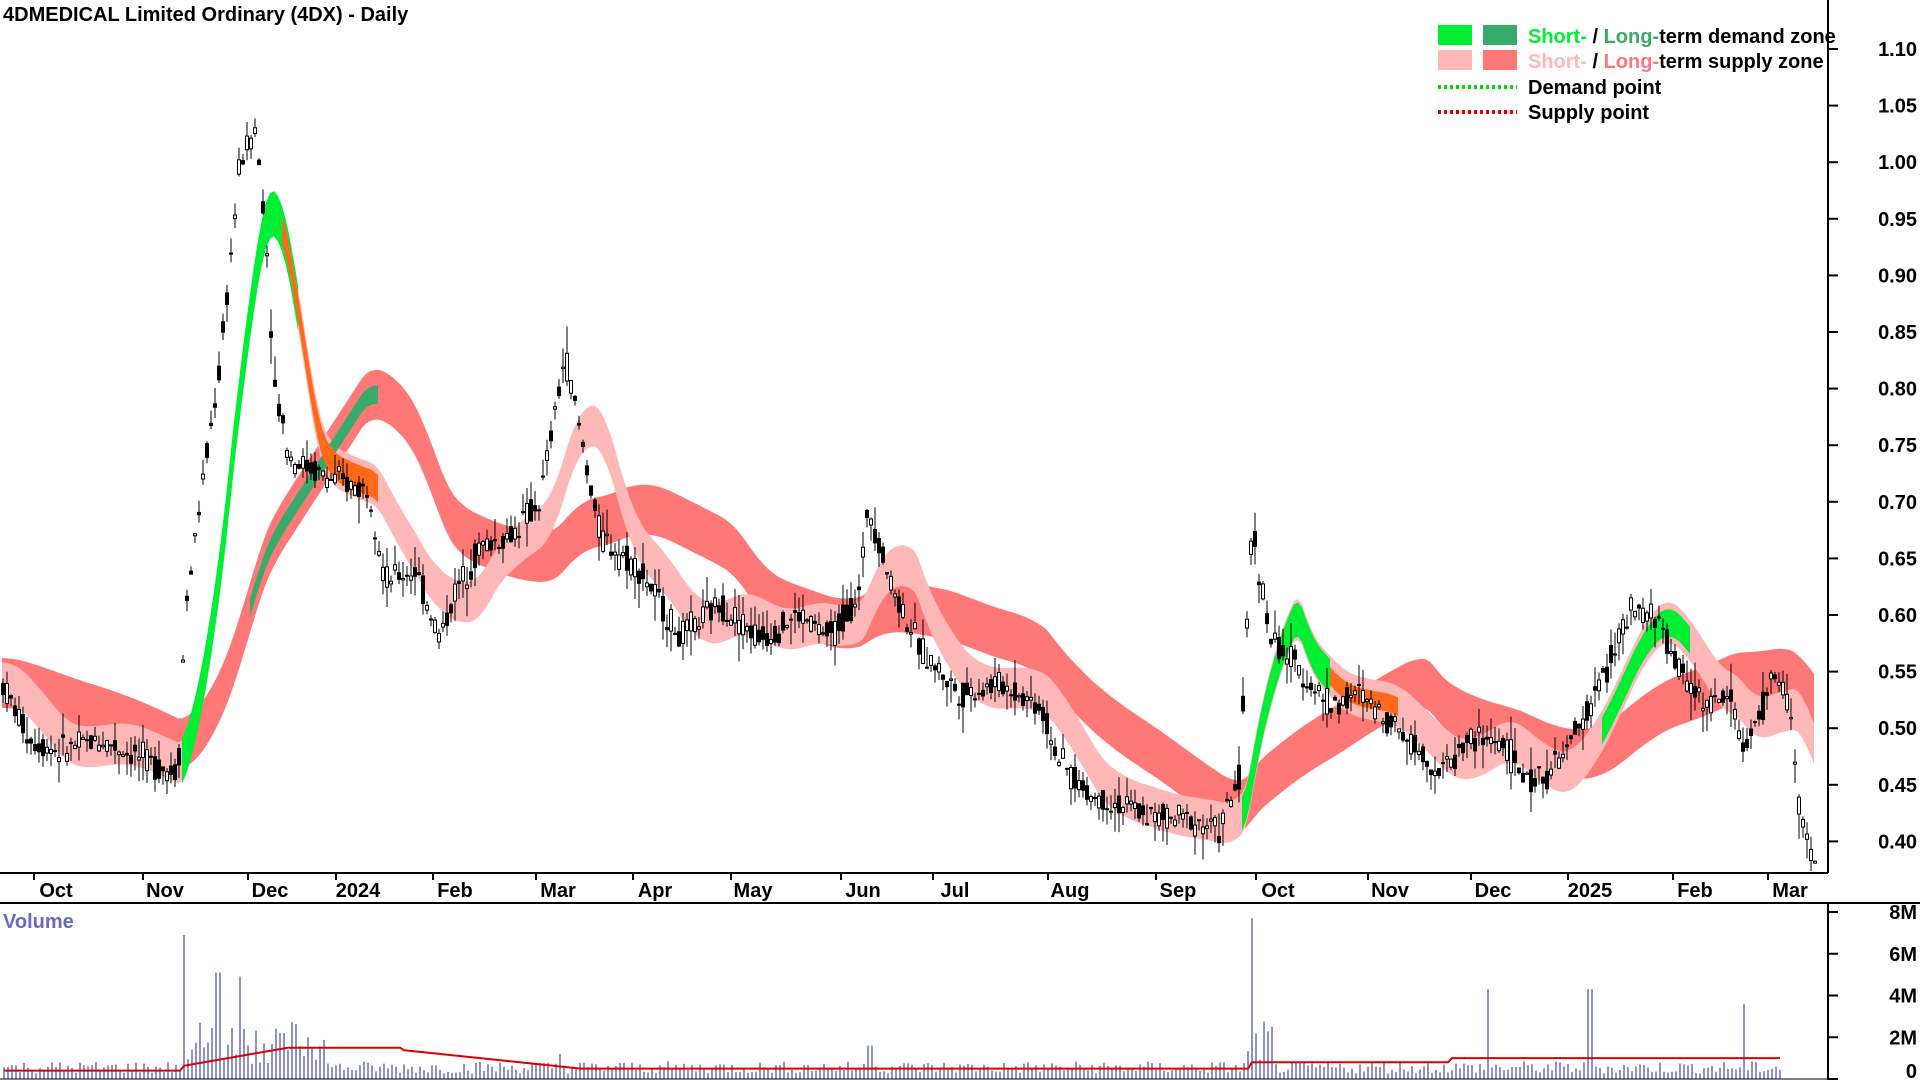 Image resolution: width=1920 pixels, height=1080 pixels. Describe the element at coordinates (1455, 35) in the screenshot. I see `legend-demand-short-swatch` at that location.